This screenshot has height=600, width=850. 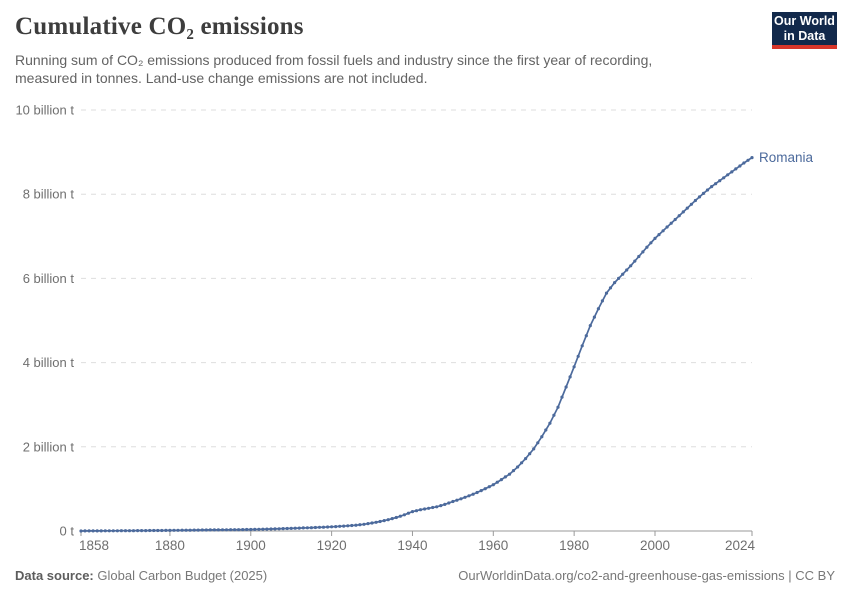 I want to click on data-source-value: Global Carbon Budget (2025), so click(x=182, y=575).